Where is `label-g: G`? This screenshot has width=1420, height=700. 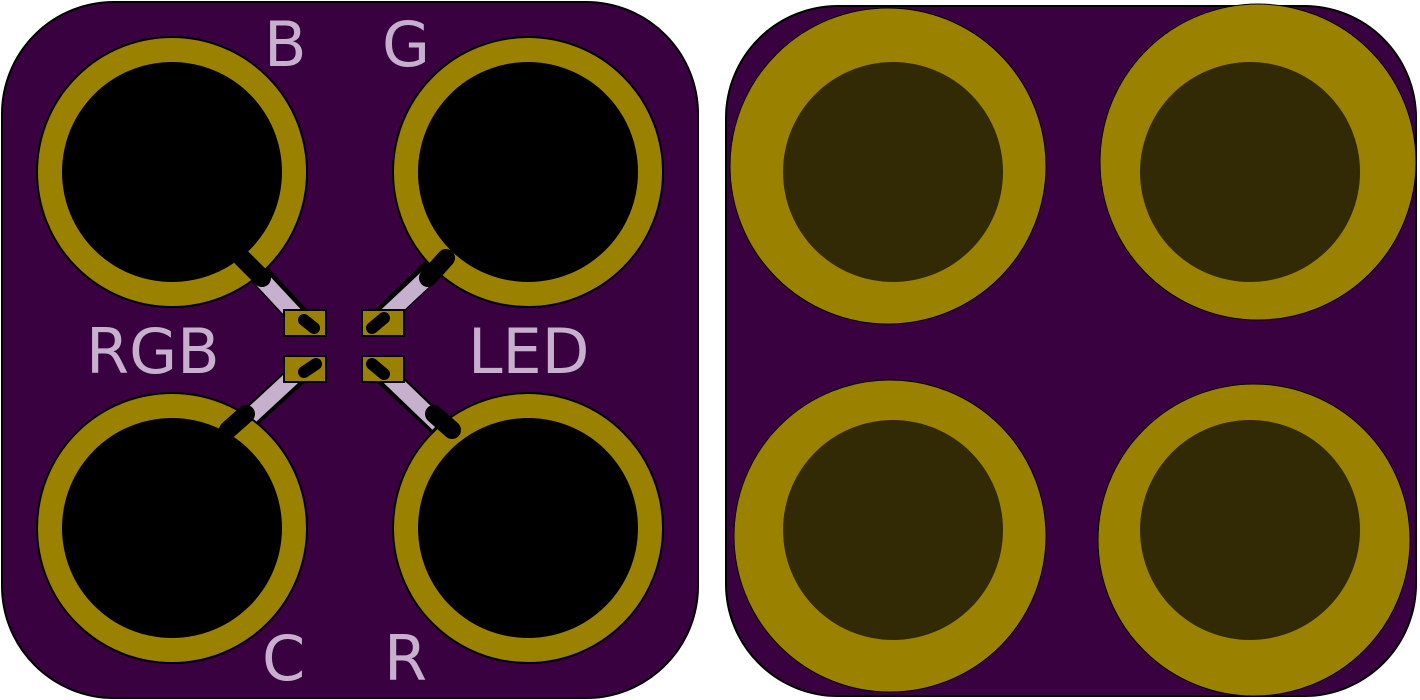
label-g: G is located at coordinates (406, 44).